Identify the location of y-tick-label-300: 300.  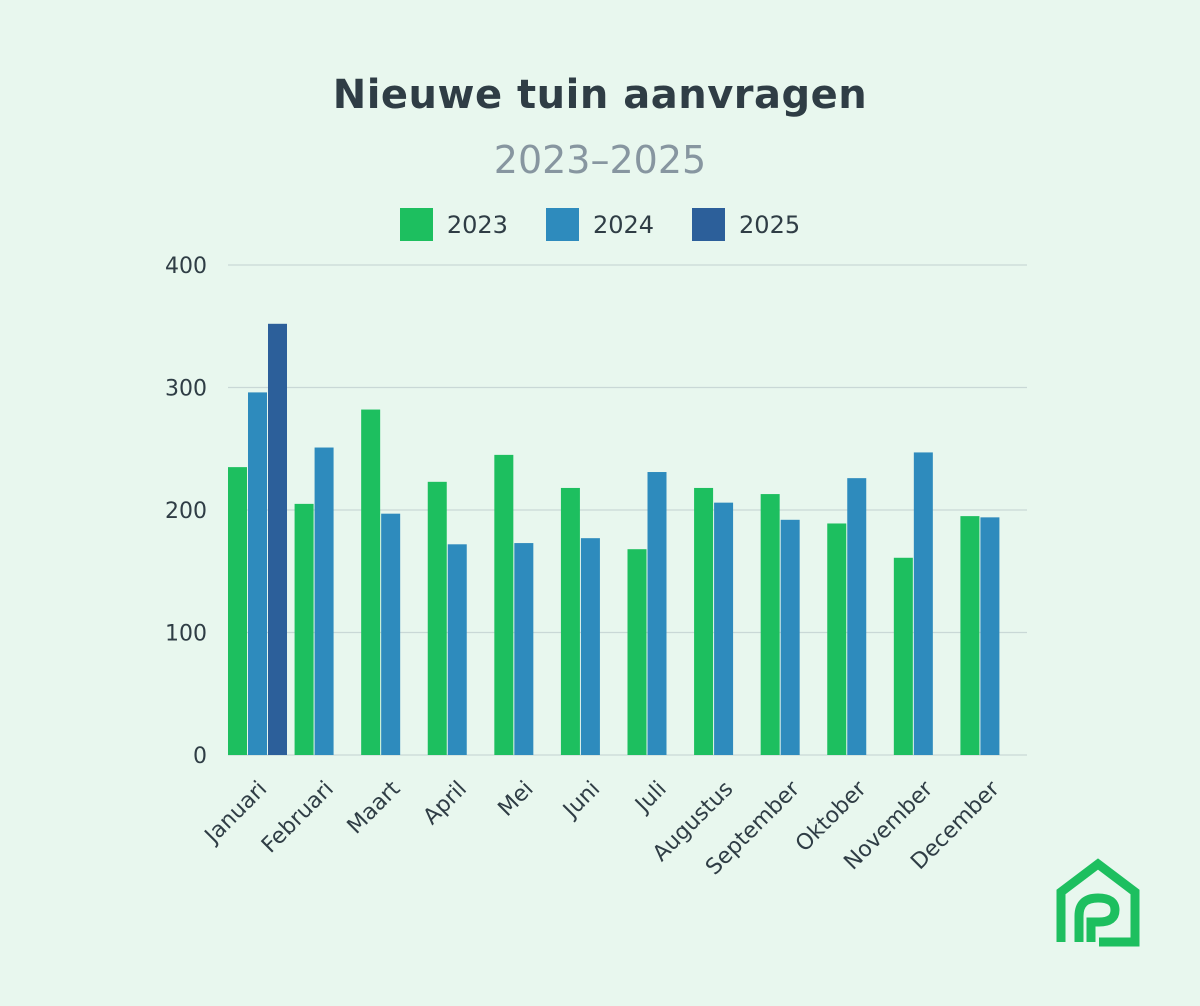
(186, 389).